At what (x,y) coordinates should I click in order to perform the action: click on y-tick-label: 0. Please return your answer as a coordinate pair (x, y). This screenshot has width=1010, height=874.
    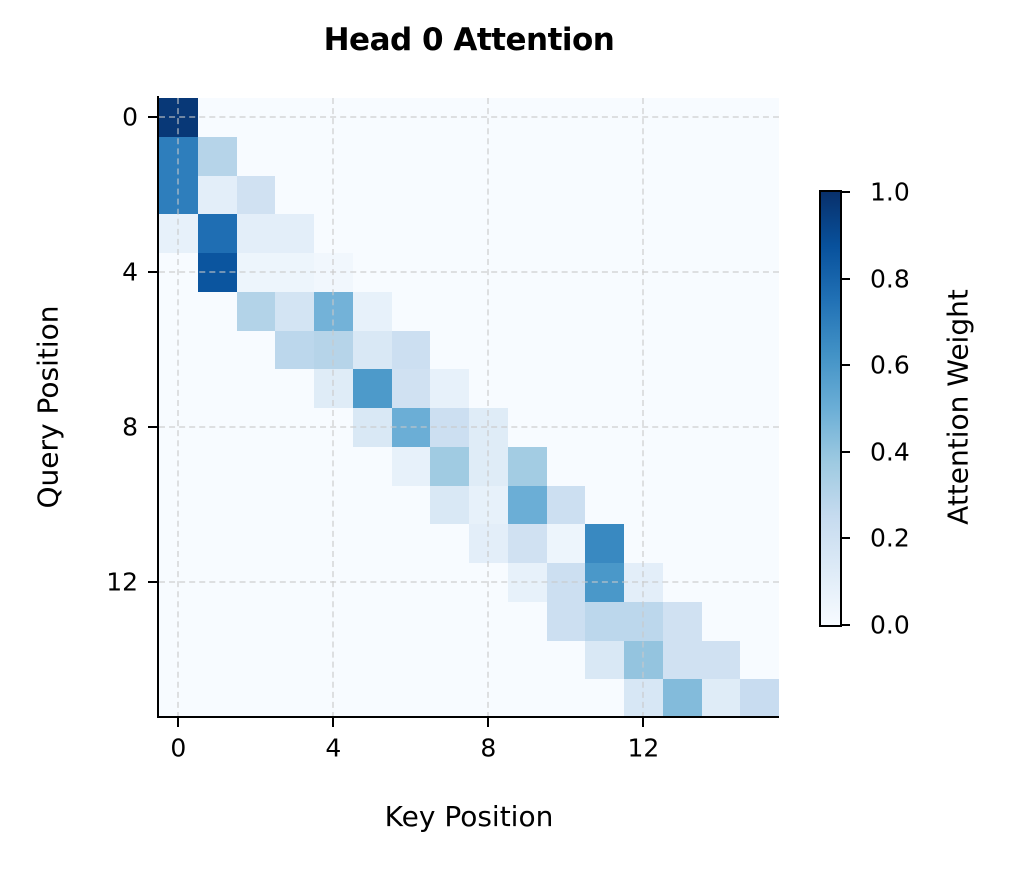
    Looking at the image, I should click on (130, 117).